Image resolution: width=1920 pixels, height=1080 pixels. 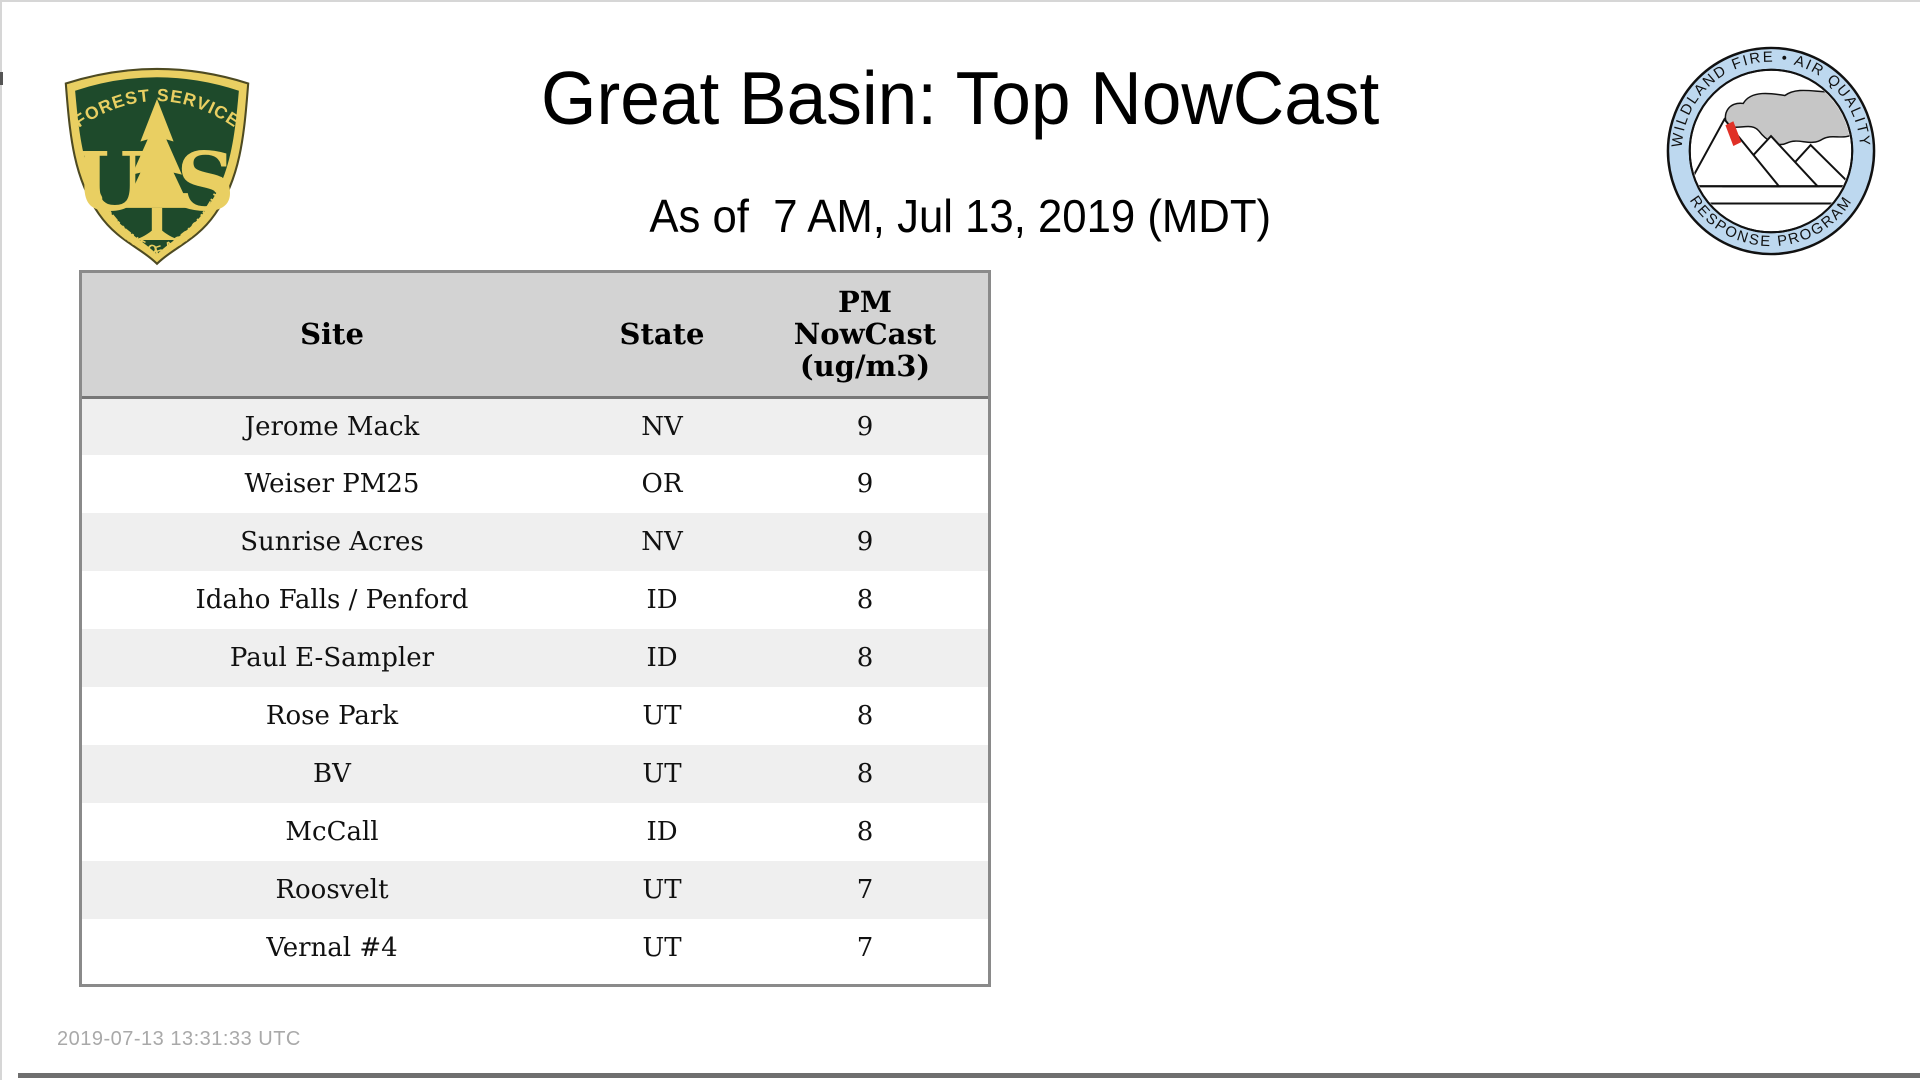 I want to click on table-row: Jerome Mack NV 9, so click(x=535, y=426).